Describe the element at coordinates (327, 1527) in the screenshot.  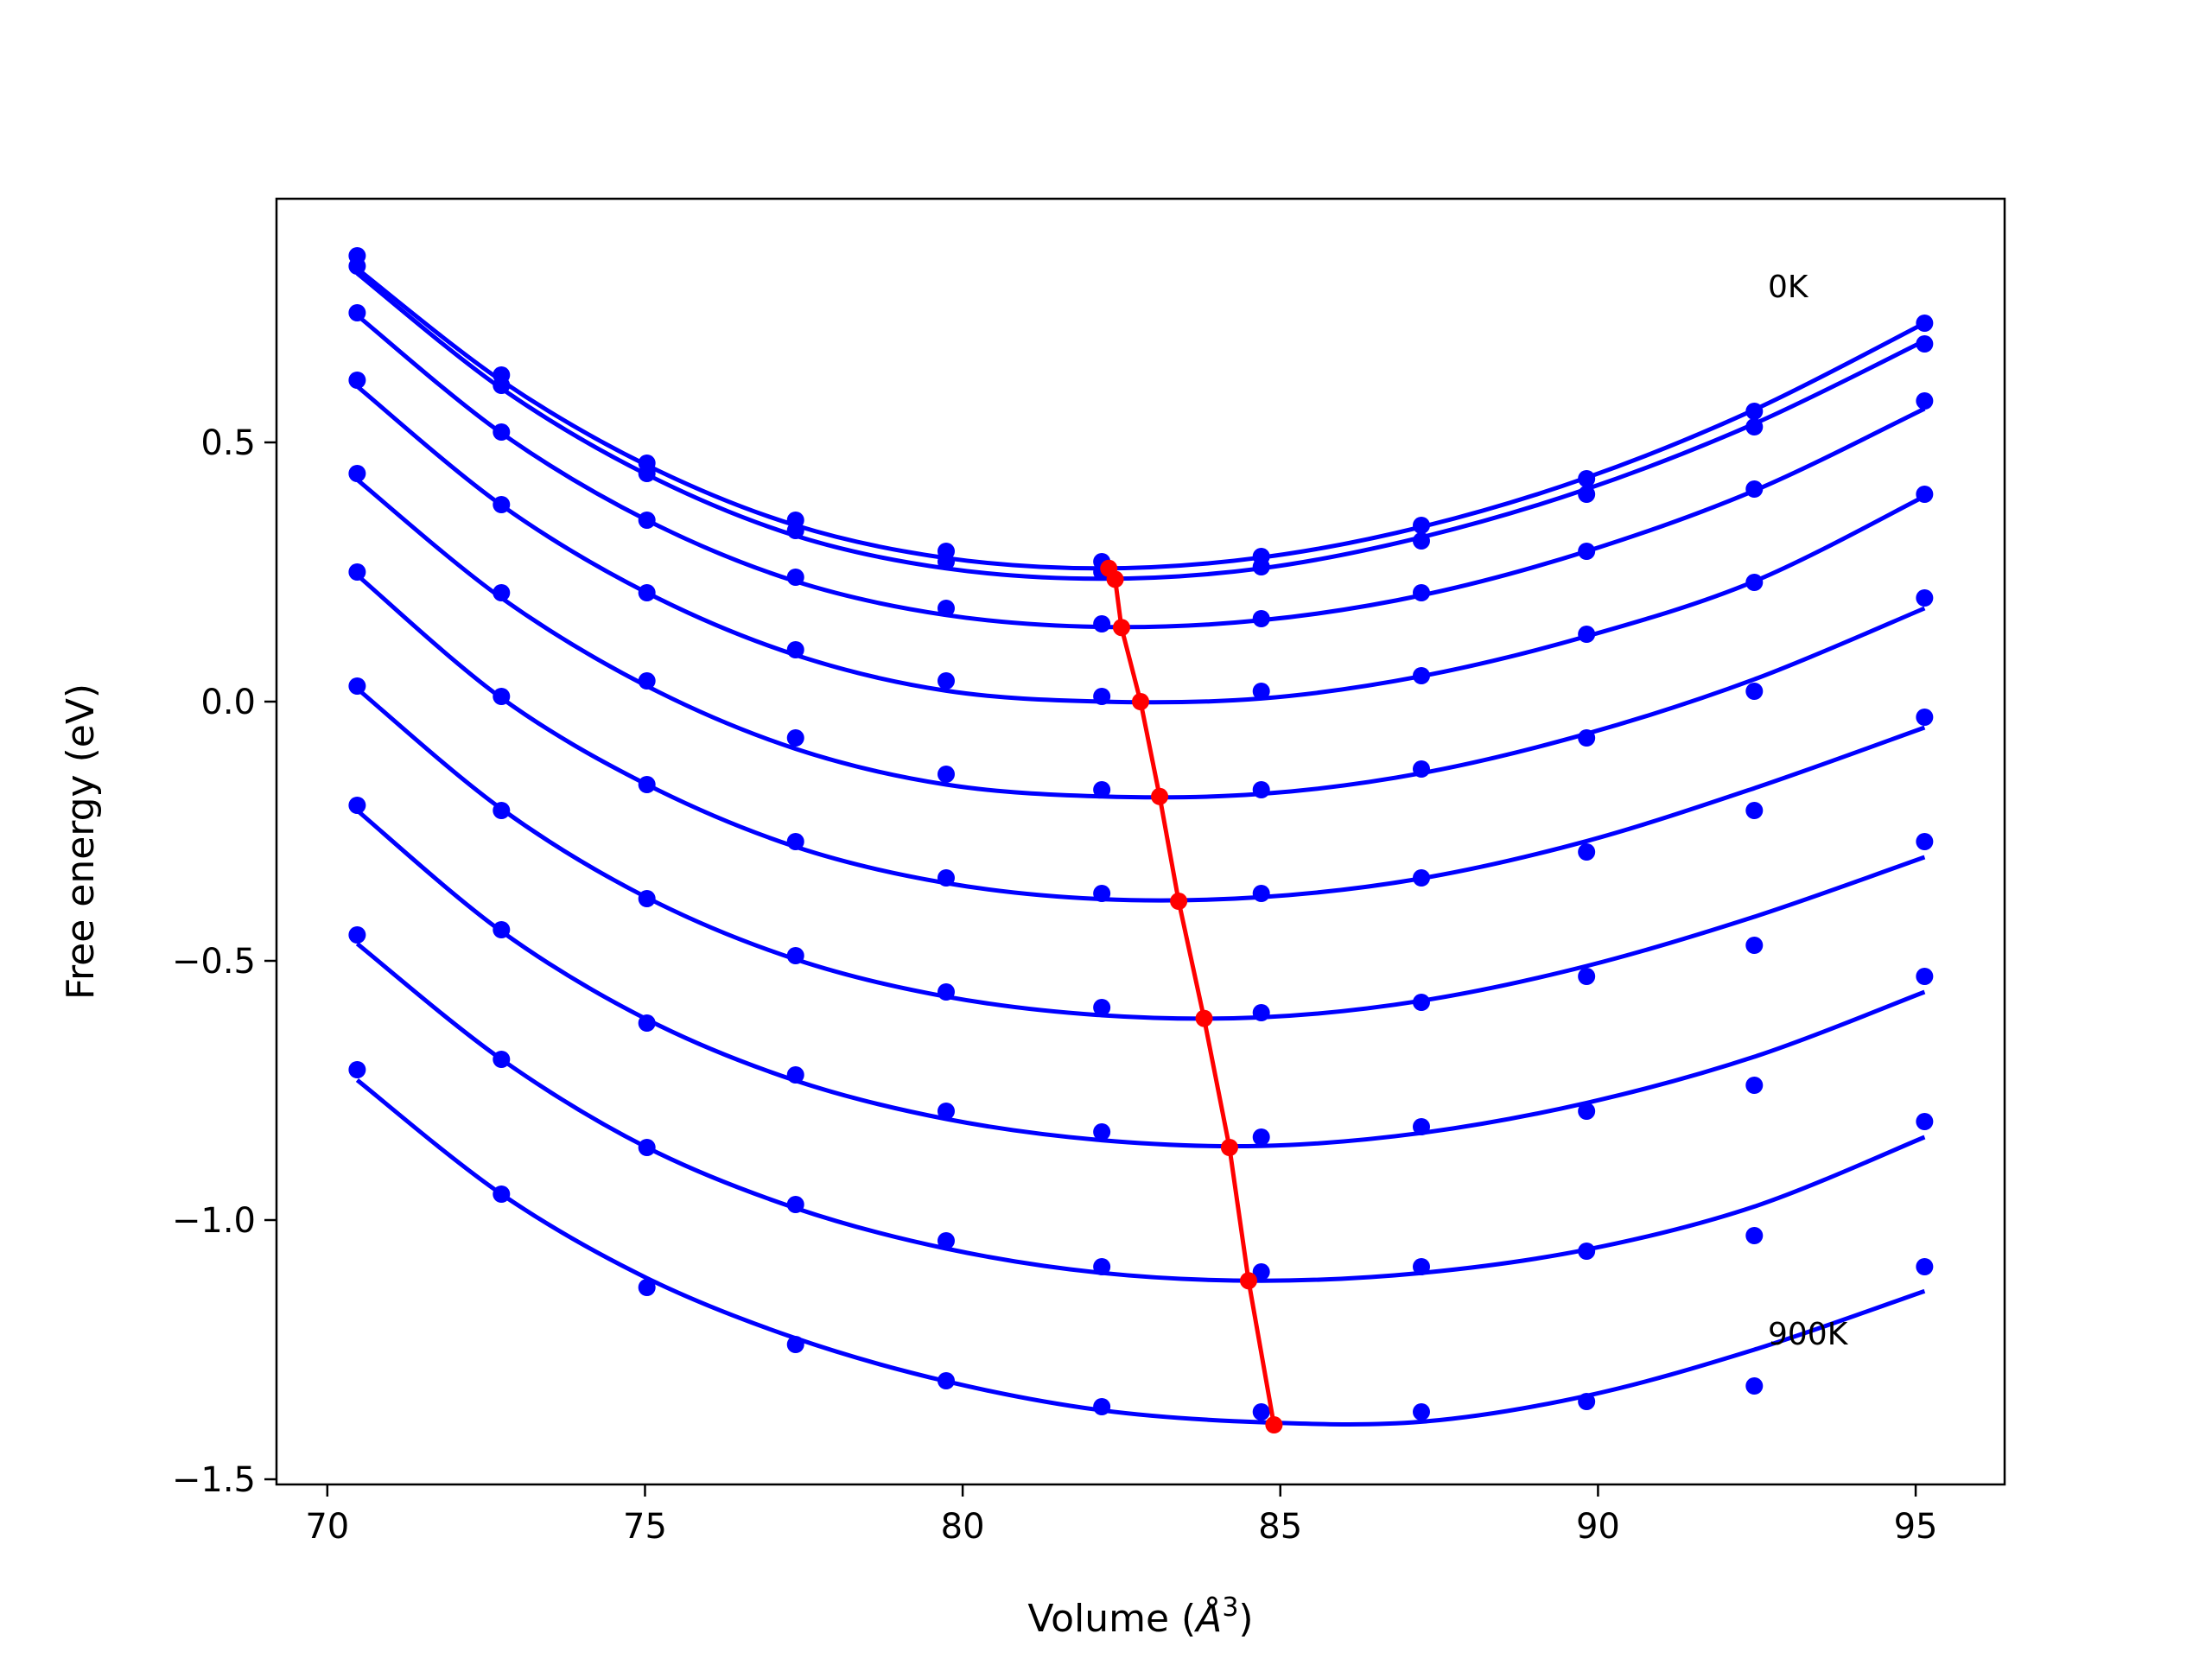
I see `x-tick-label: 70` at that location.